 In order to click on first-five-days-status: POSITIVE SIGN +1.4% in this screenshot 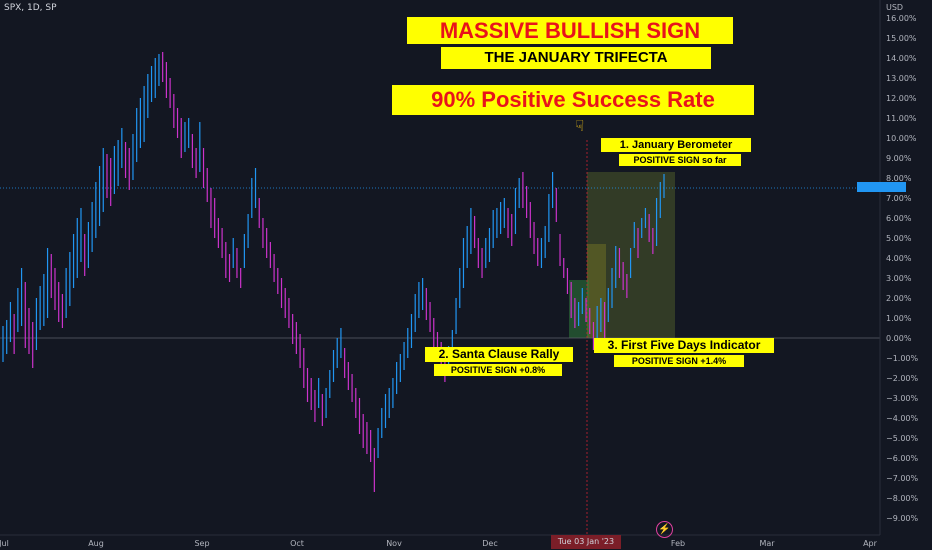, I will do `click(679, 361)`.